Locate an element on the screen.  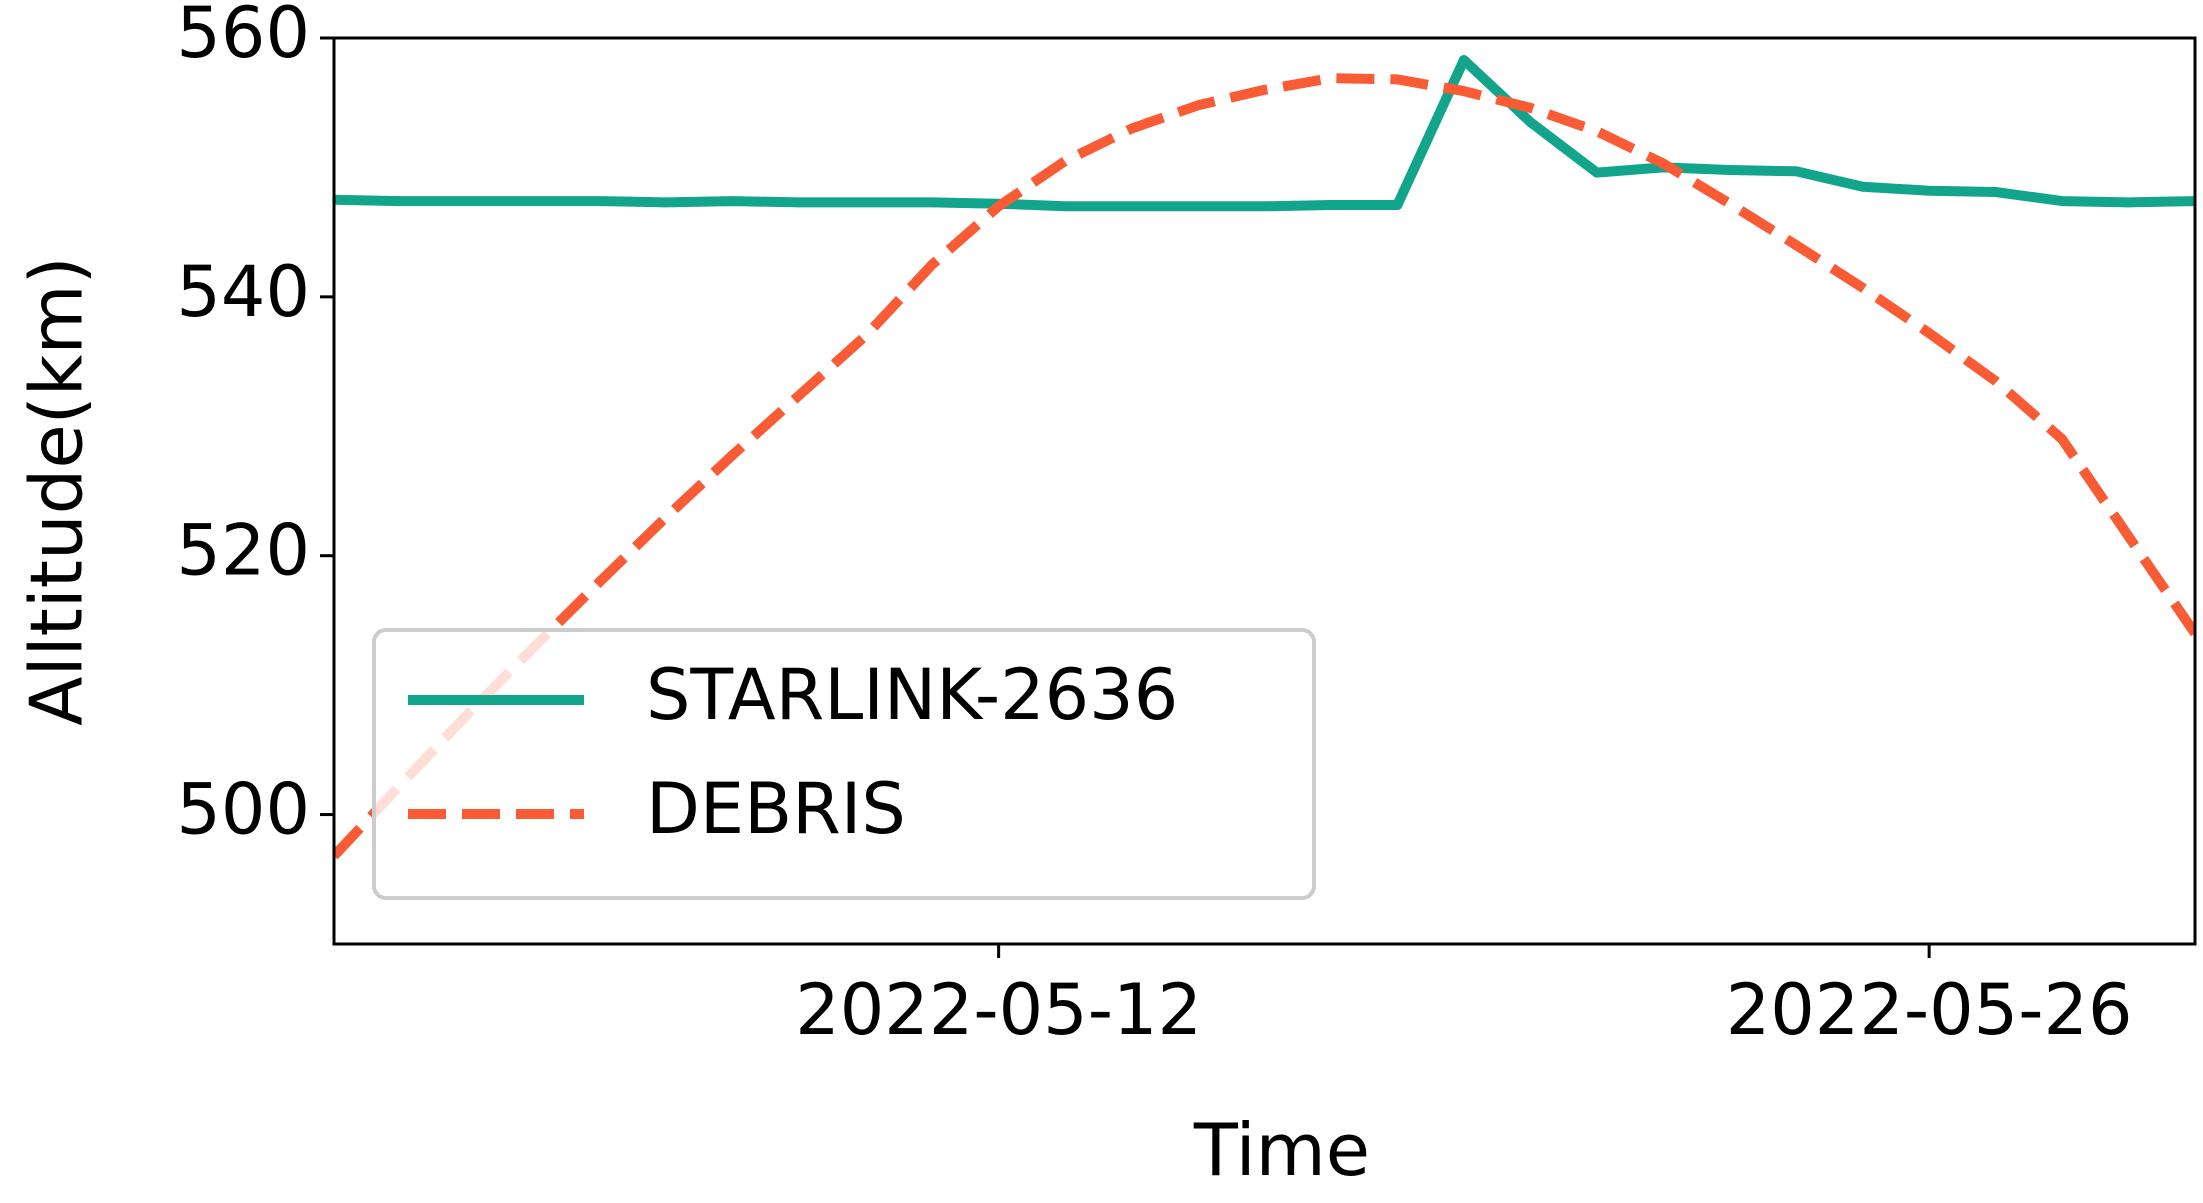
legend-label: STARLINK-2636 is located at coordinates (912, 695).